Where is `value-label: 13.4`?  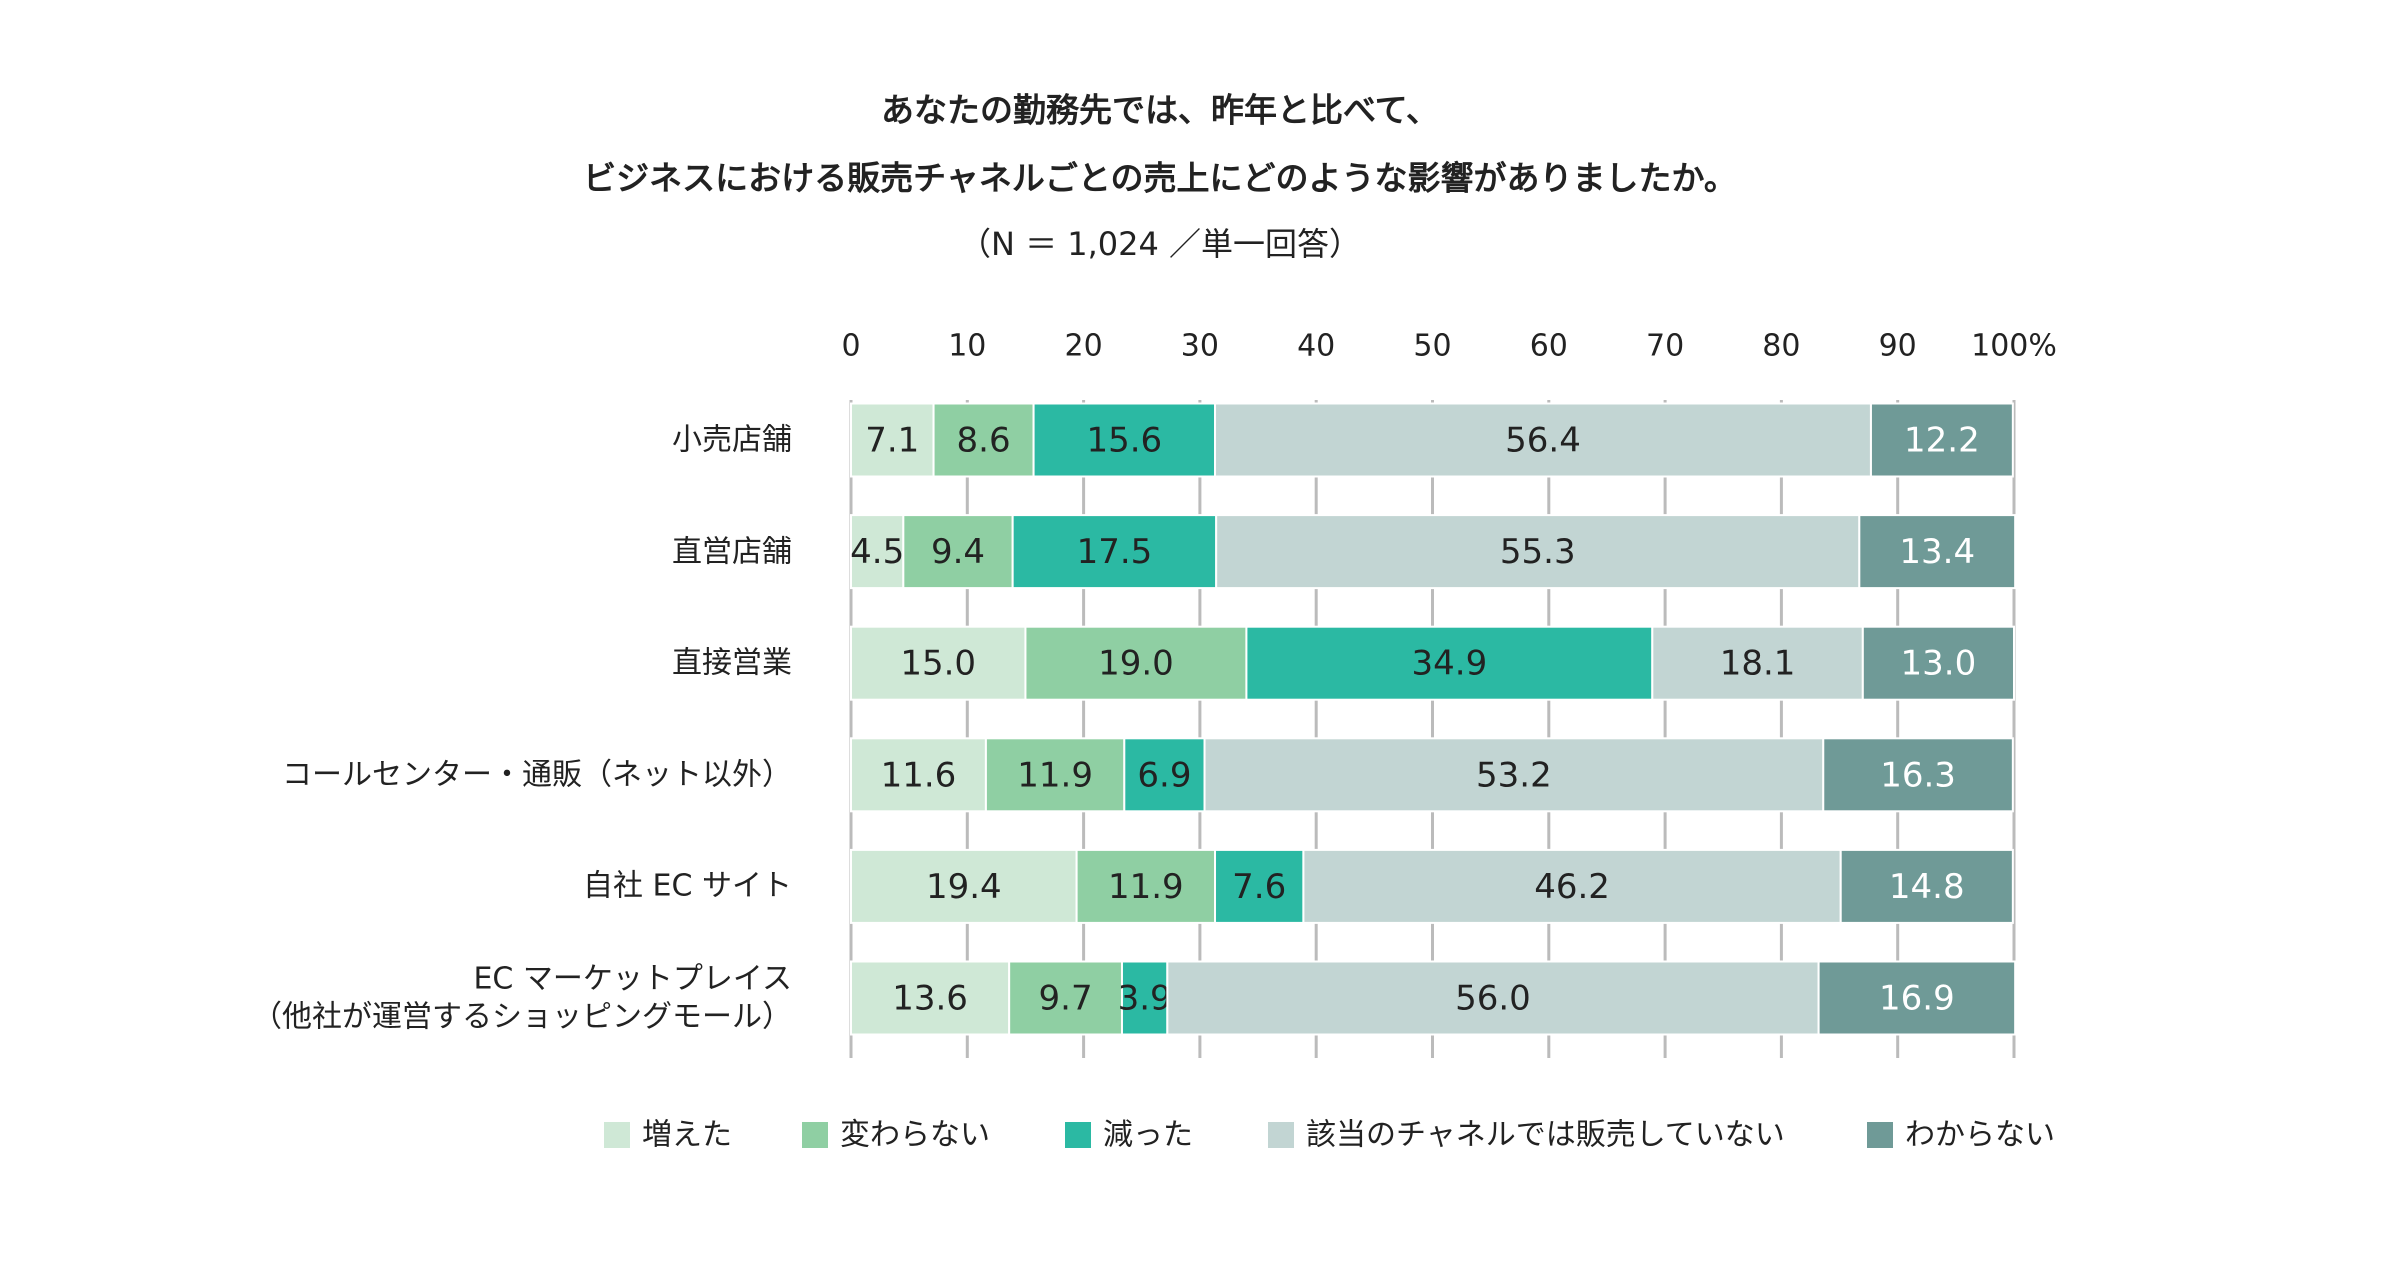 value-label: 13.4 is located at coordinates (1937, 552).